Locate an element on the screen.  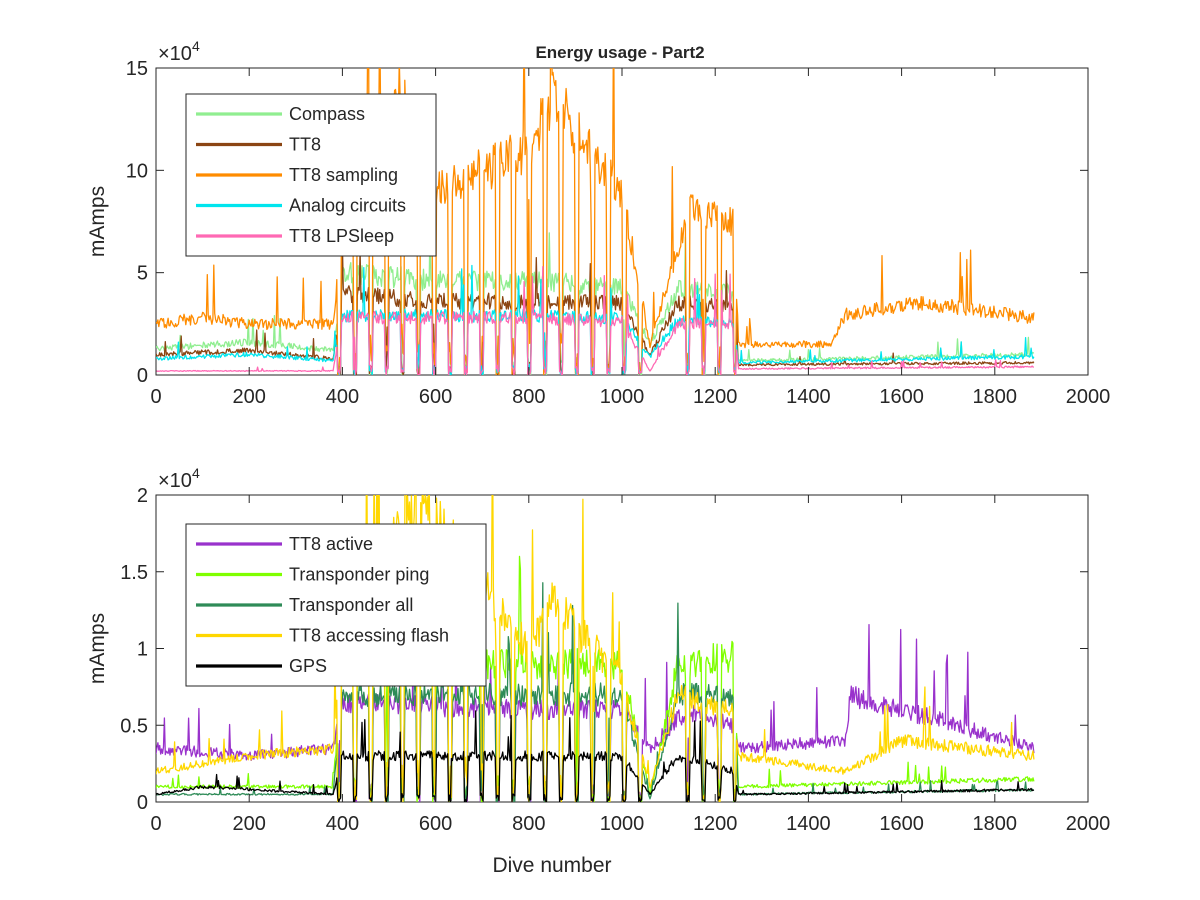
y-tick-label: 1.5 is located at coordinates (134, 573).